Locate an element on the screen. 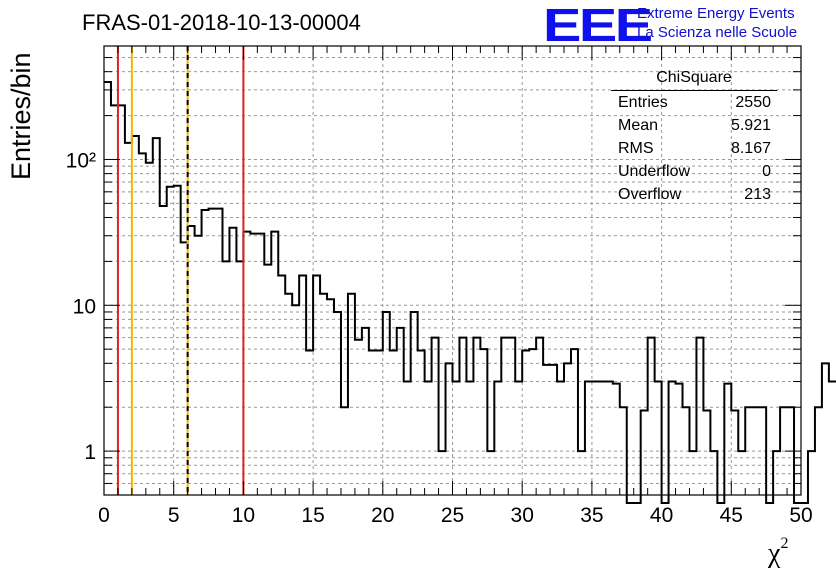 Image resolution: width=836 pixels, height=572 pixels. x-tick-label: 10 is located at coordinates (243, 515).